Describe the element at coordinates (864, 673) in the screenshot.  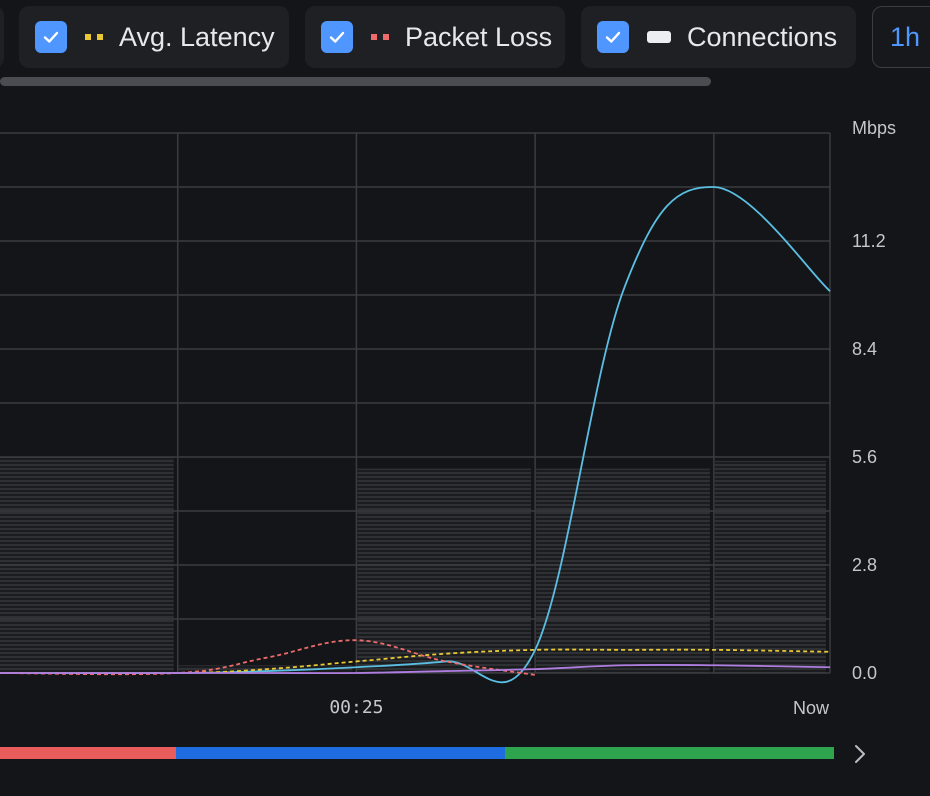
I see `y-tick-label: 0.0` at that location.